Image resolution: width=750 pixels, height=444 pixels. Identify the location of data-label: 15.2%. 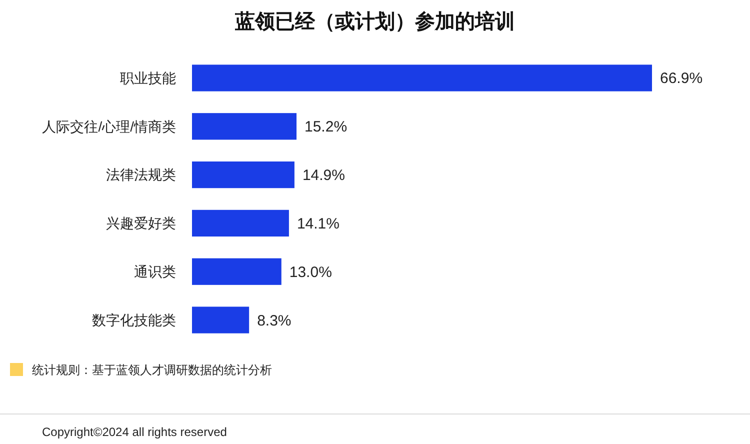
(326, 127).